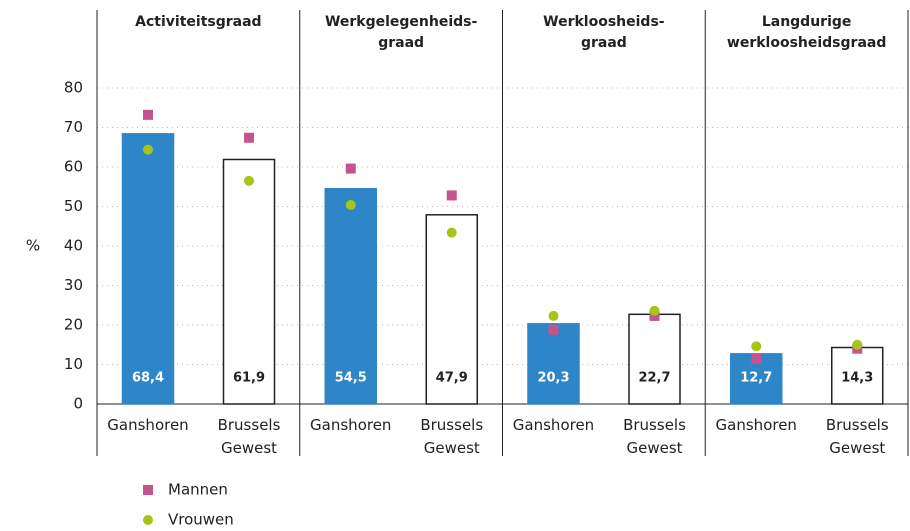 Image resolution: width=910 pixels, height=531 pixels. I want to click on value-label: 68,4, so click(148, 378).